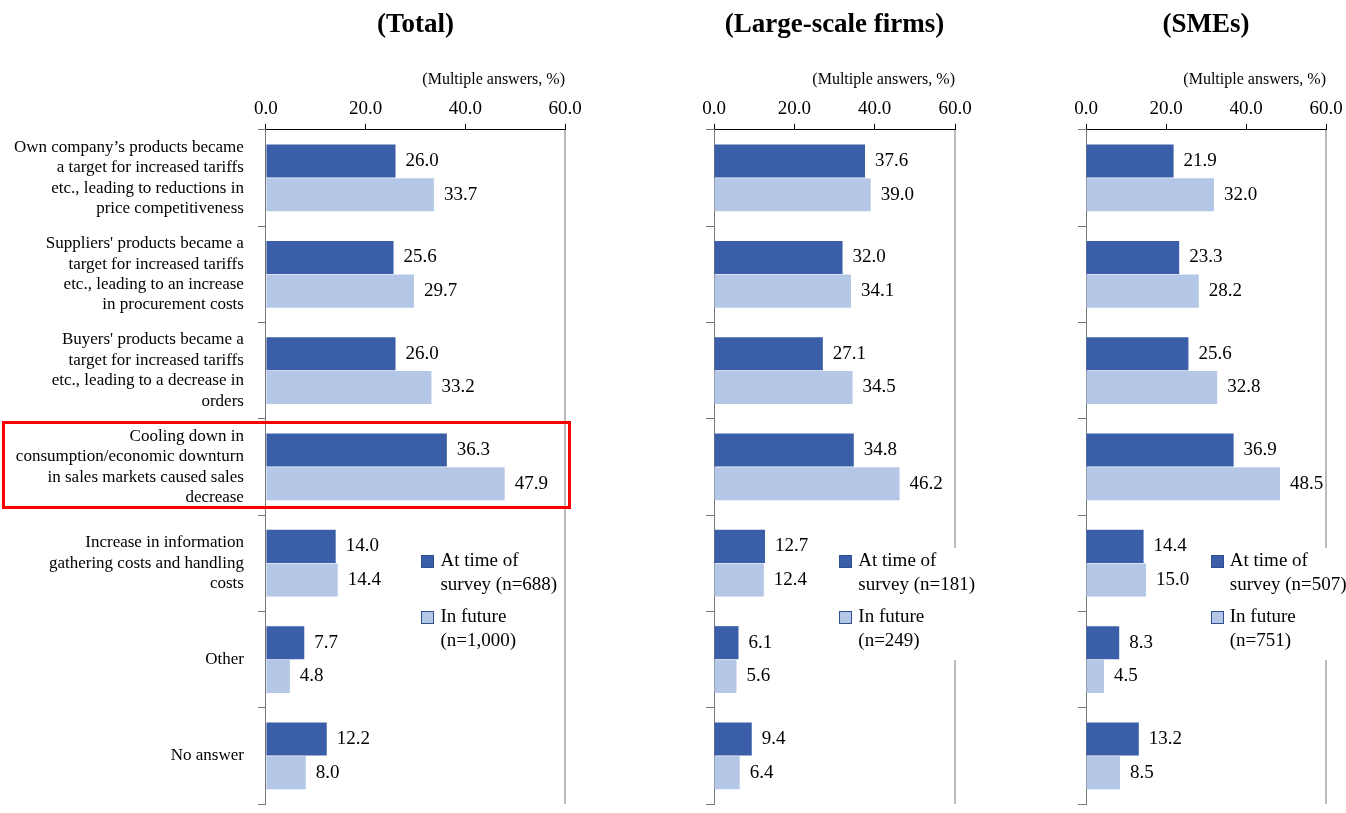  I want to click on data-label: 8.0, so click(327, 771).